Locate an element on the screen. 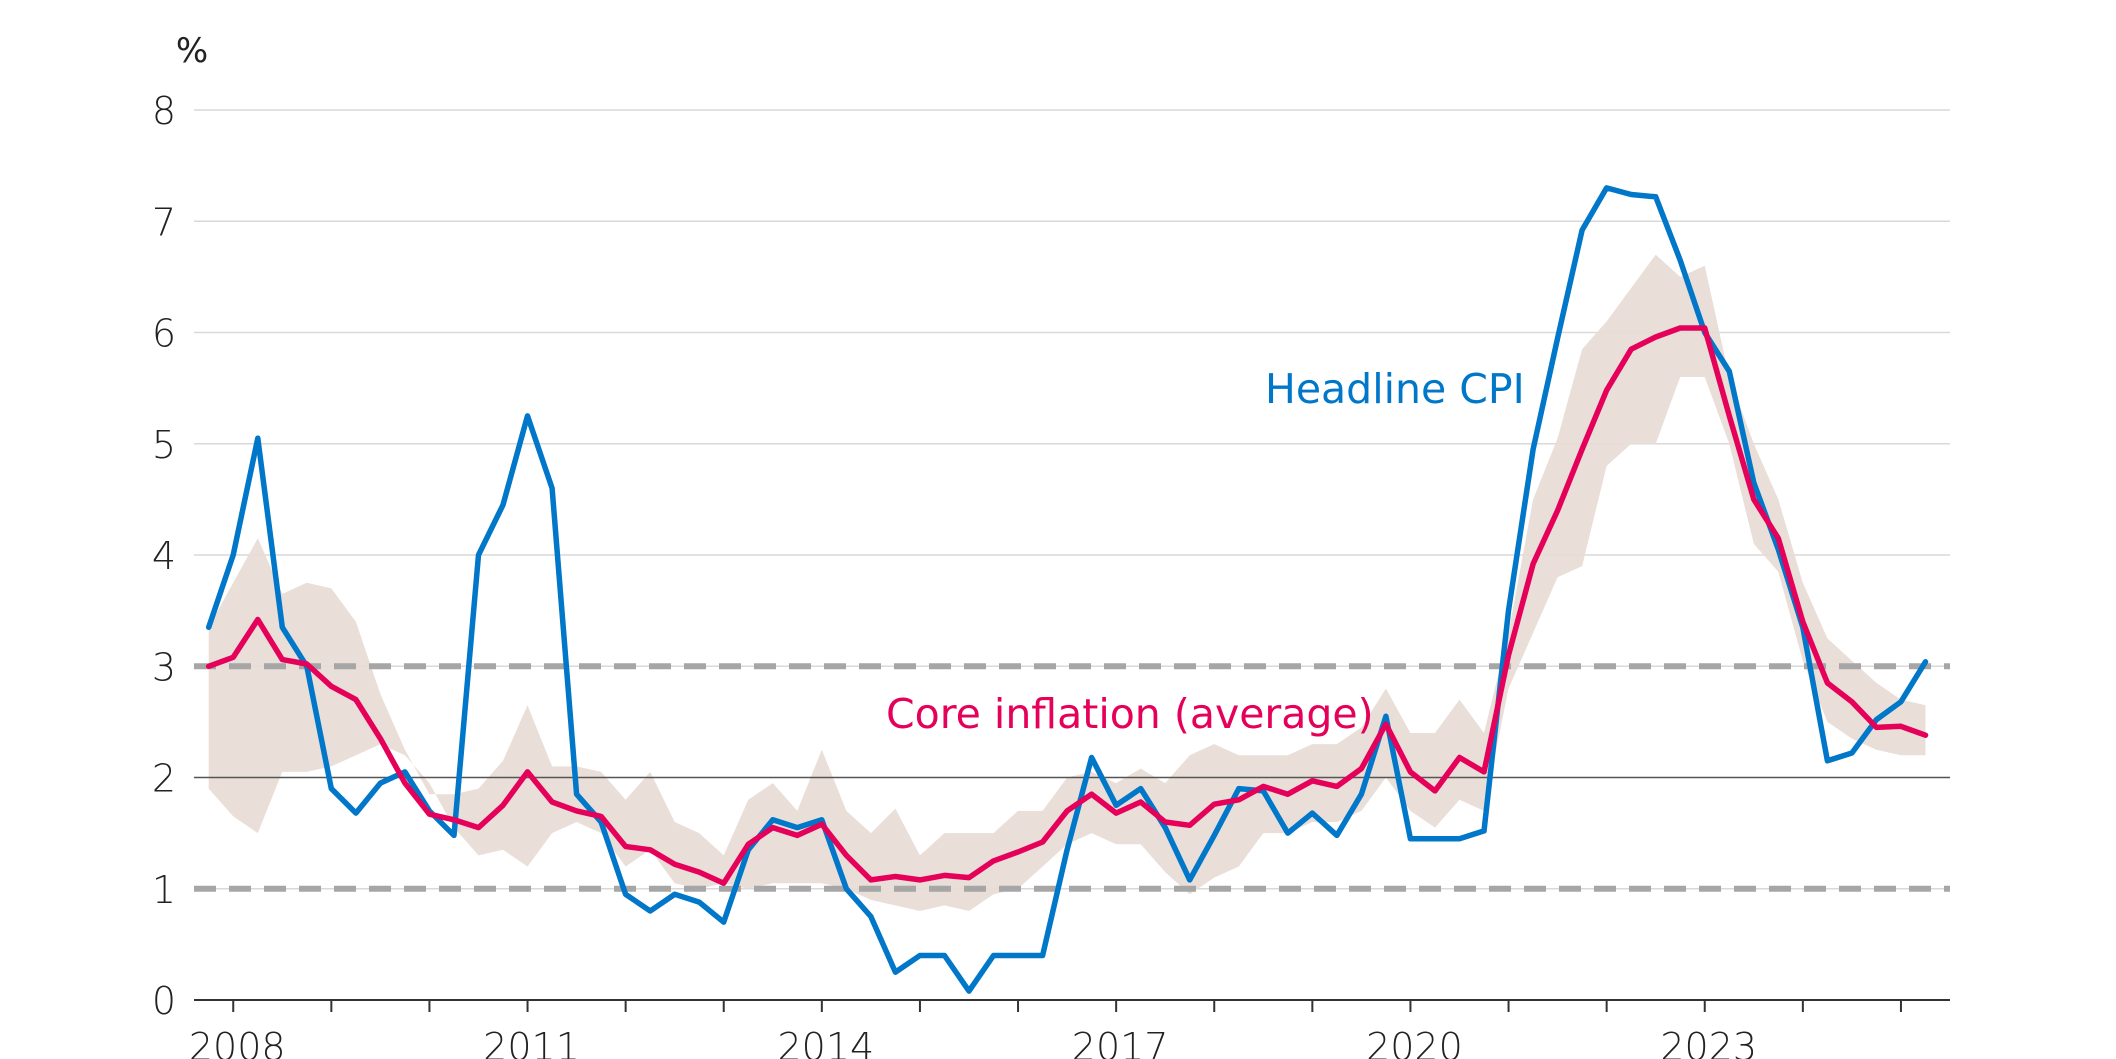  y-unit-label: % is located at coordinates (192, 51).